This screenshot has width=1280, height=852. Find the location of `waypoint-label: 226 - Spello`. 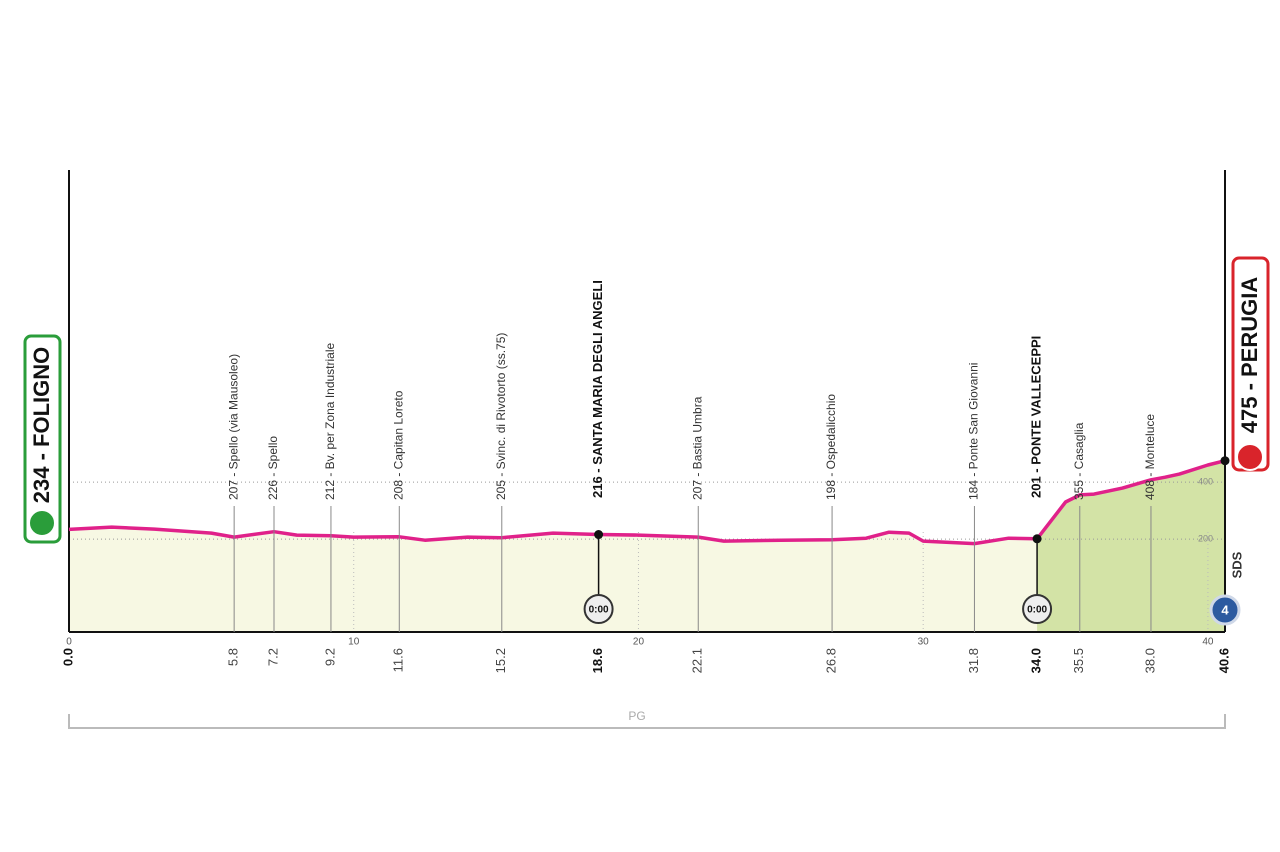

waypoint-label: 226 - Spello is located at coordinates (273, 468).